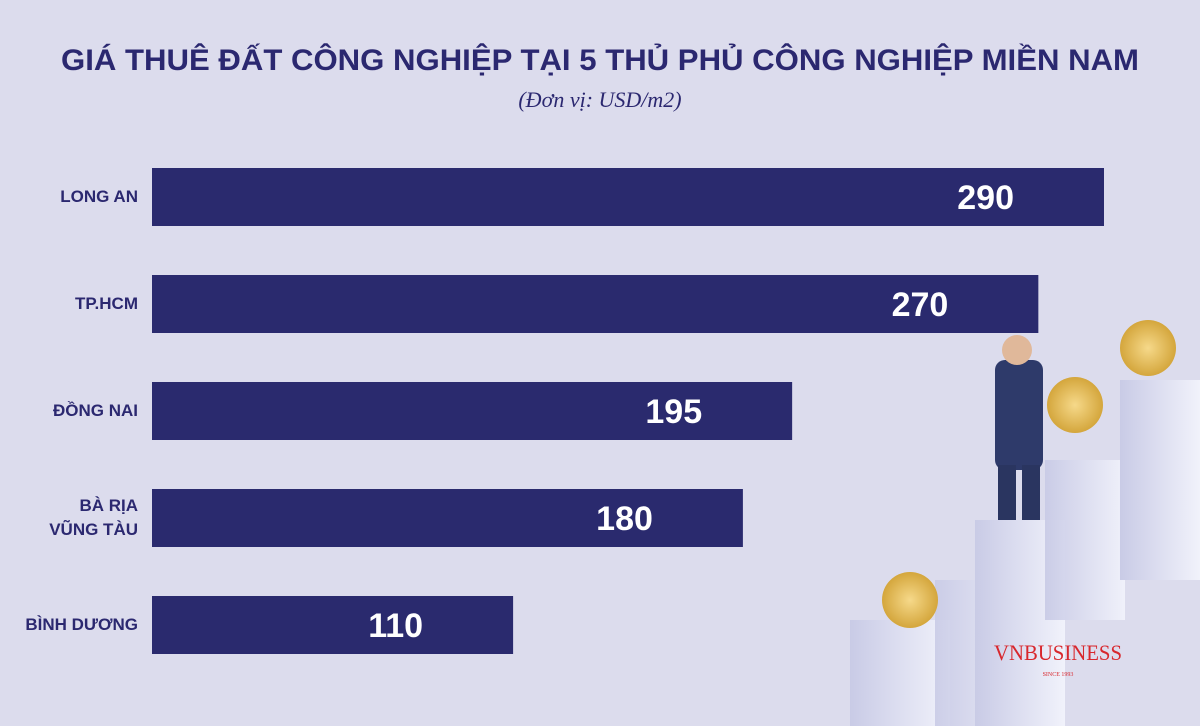  What do you see at coordinates (1058, 675) in the screenshot?
I see `brand-tagline: SINCE 1993` at bounding box center [1058, 675].